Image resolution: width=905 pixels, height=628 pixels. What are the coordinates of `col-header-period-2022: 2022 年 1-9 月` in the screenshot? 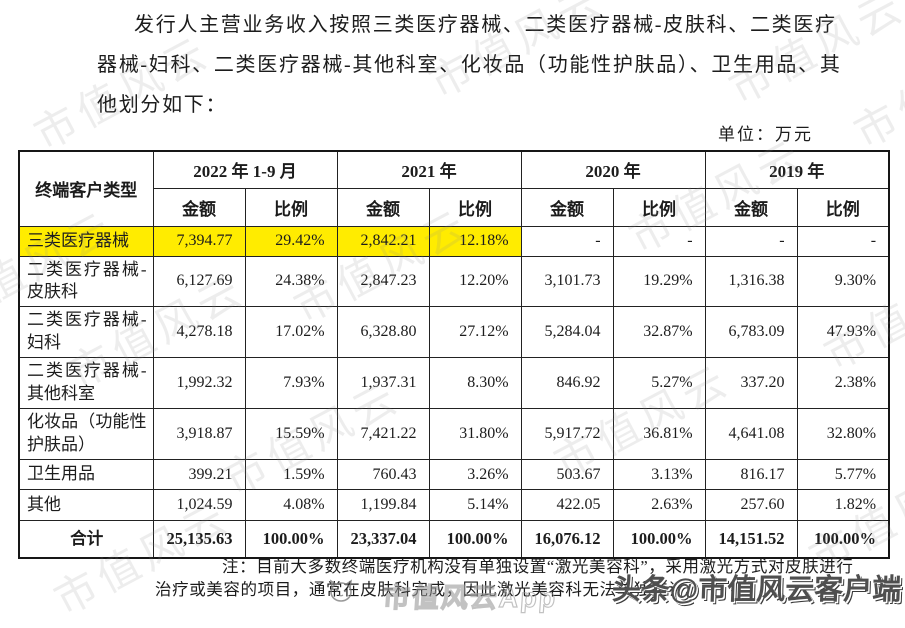 It's located at (245, 169).